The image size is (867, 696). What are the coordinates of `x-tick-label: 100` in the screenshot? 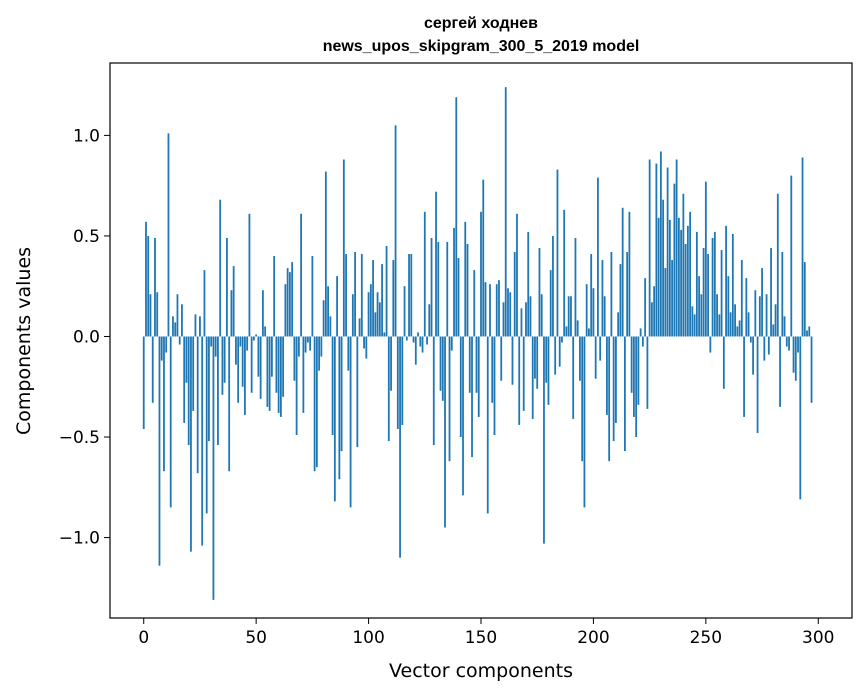 It's located at (368, 638).